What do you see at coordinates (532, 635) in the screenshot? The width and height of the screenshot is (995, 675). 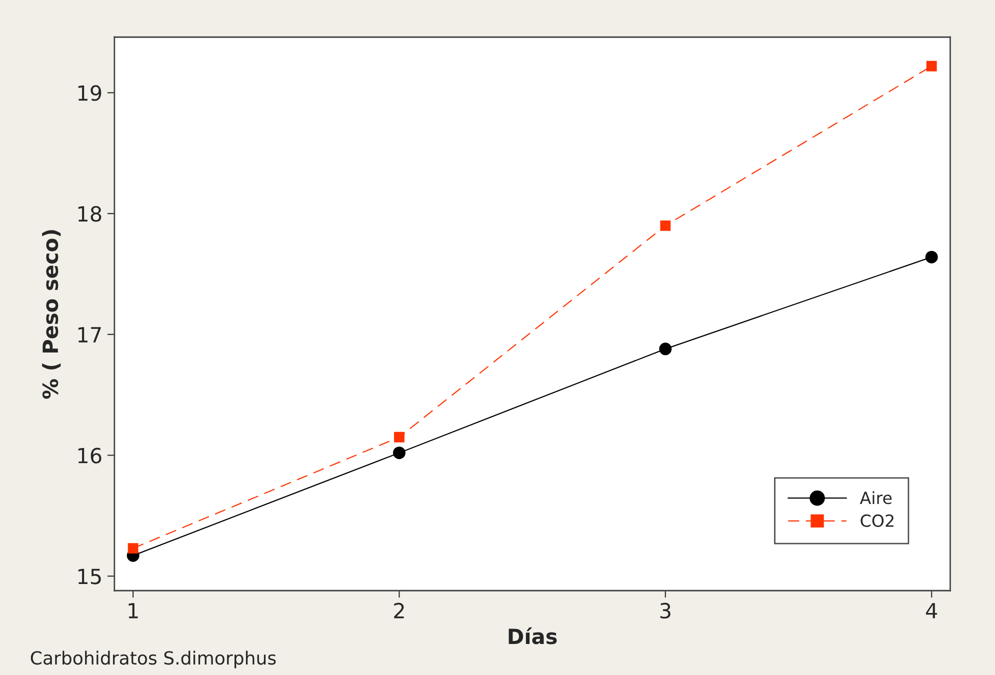 I see `x-axis-title: Días` at bounding box center [532, 635].